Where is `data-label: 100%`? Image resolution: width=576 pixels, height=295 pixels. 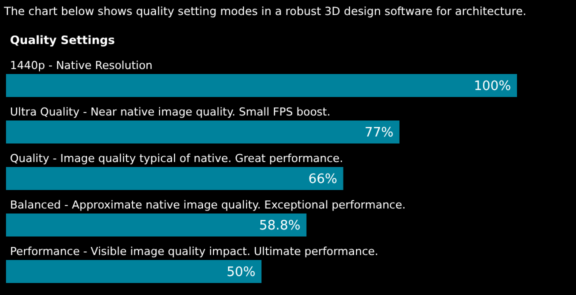
data-label: 100% is located at coordinates (492, 86).